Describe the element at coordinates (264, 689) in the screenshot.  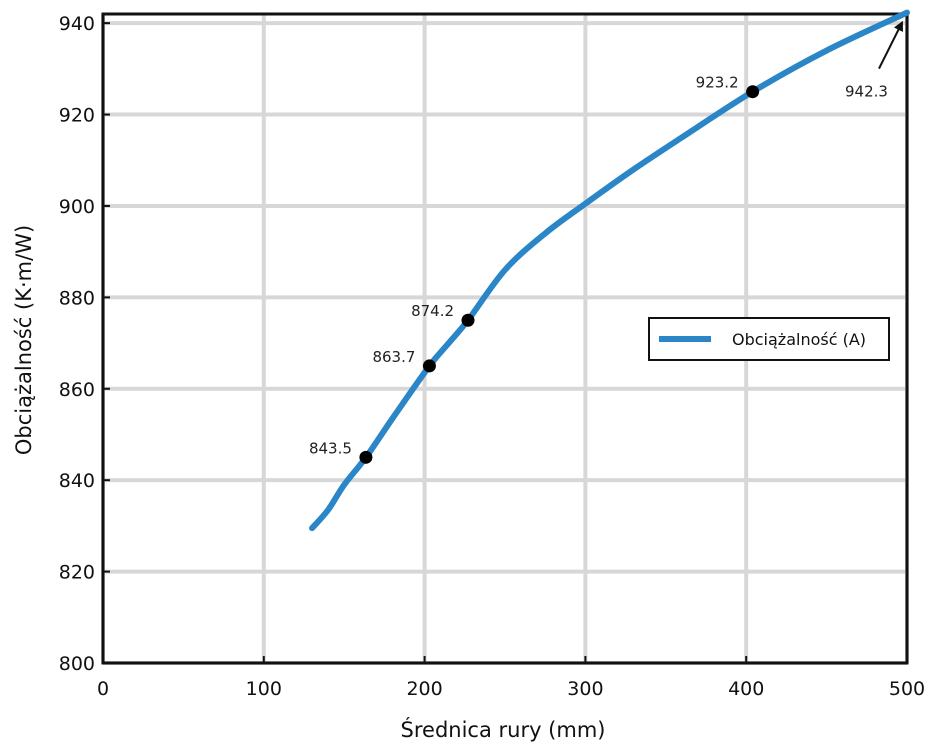
I see `x-tick-label: 100` at that location.